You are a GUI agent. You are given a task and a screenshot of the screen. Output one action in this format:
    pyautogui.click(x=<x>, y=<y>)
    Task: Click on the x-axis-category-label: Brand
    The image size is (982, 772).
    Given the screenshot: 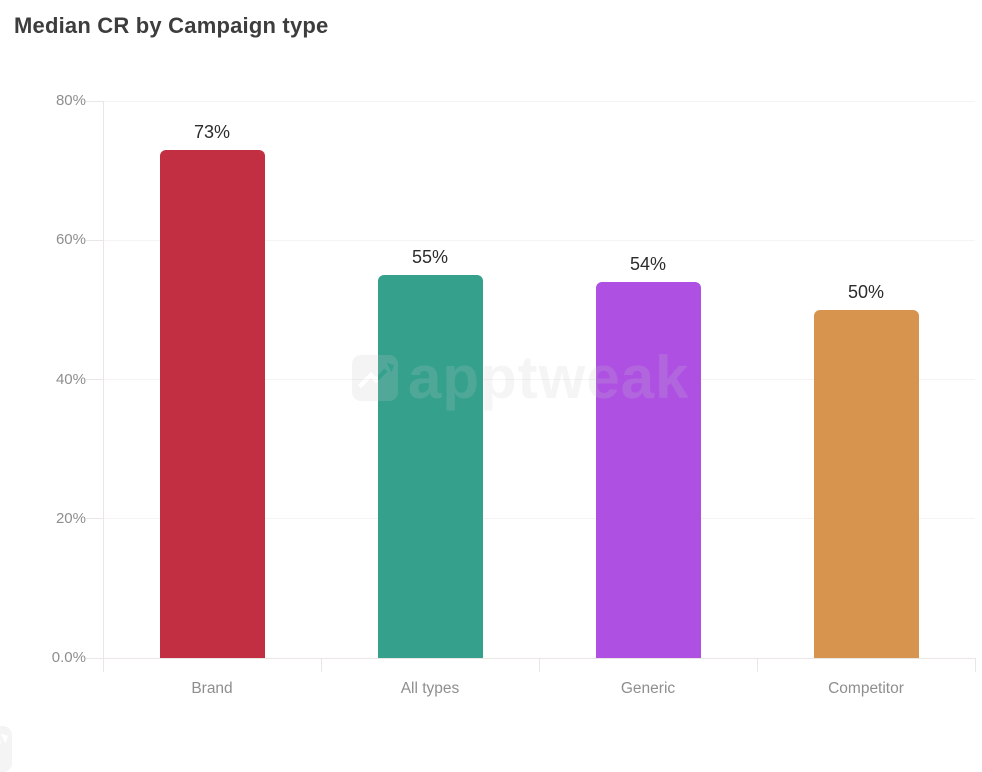 What is the action you would take?
    pyautogui.click(x=212, y=688)
    